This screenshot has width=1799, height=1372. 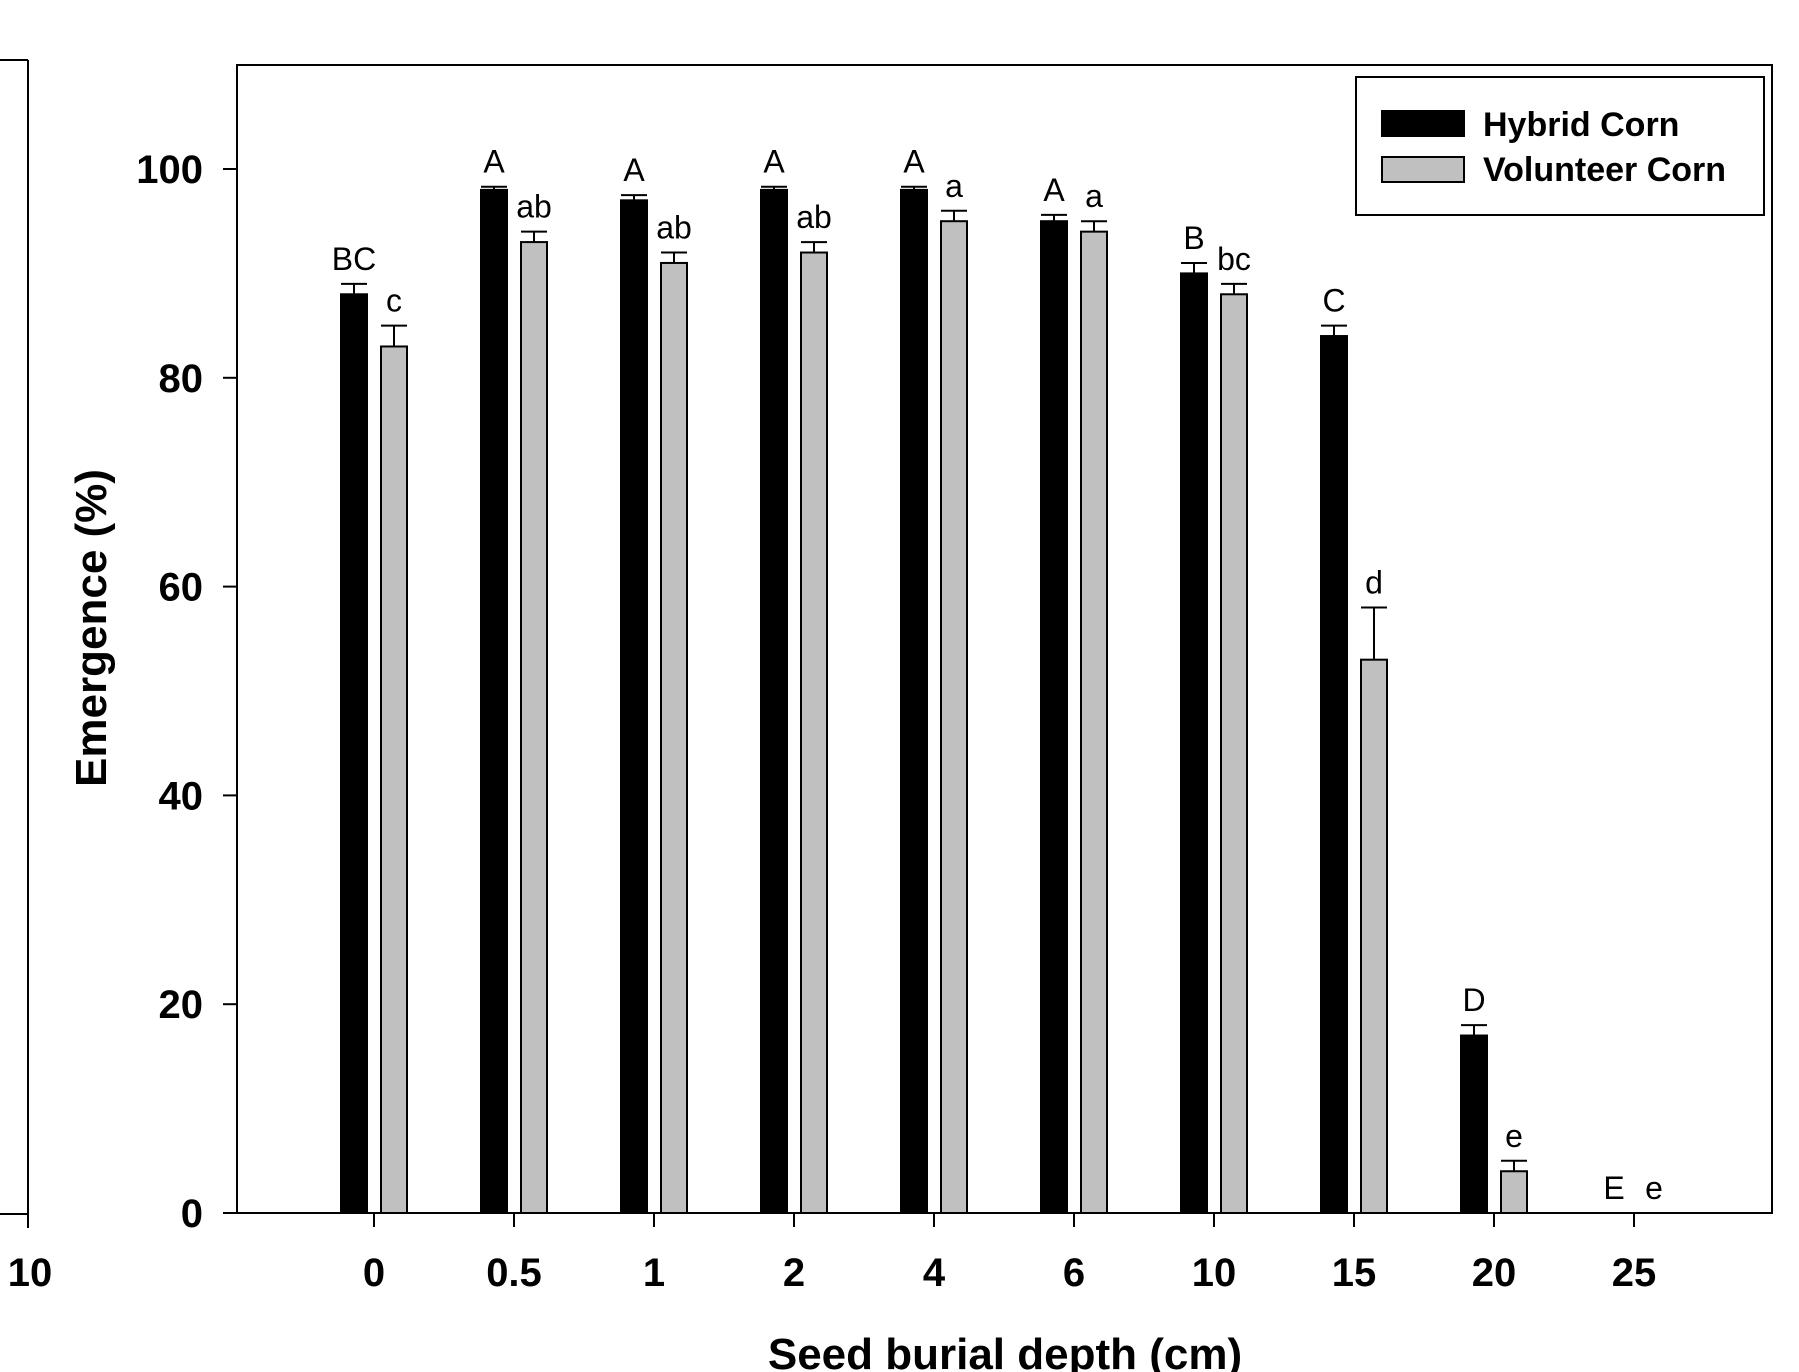 I want to click on letter-volunteer-corn-3: ab, so click(x=814, y=217).